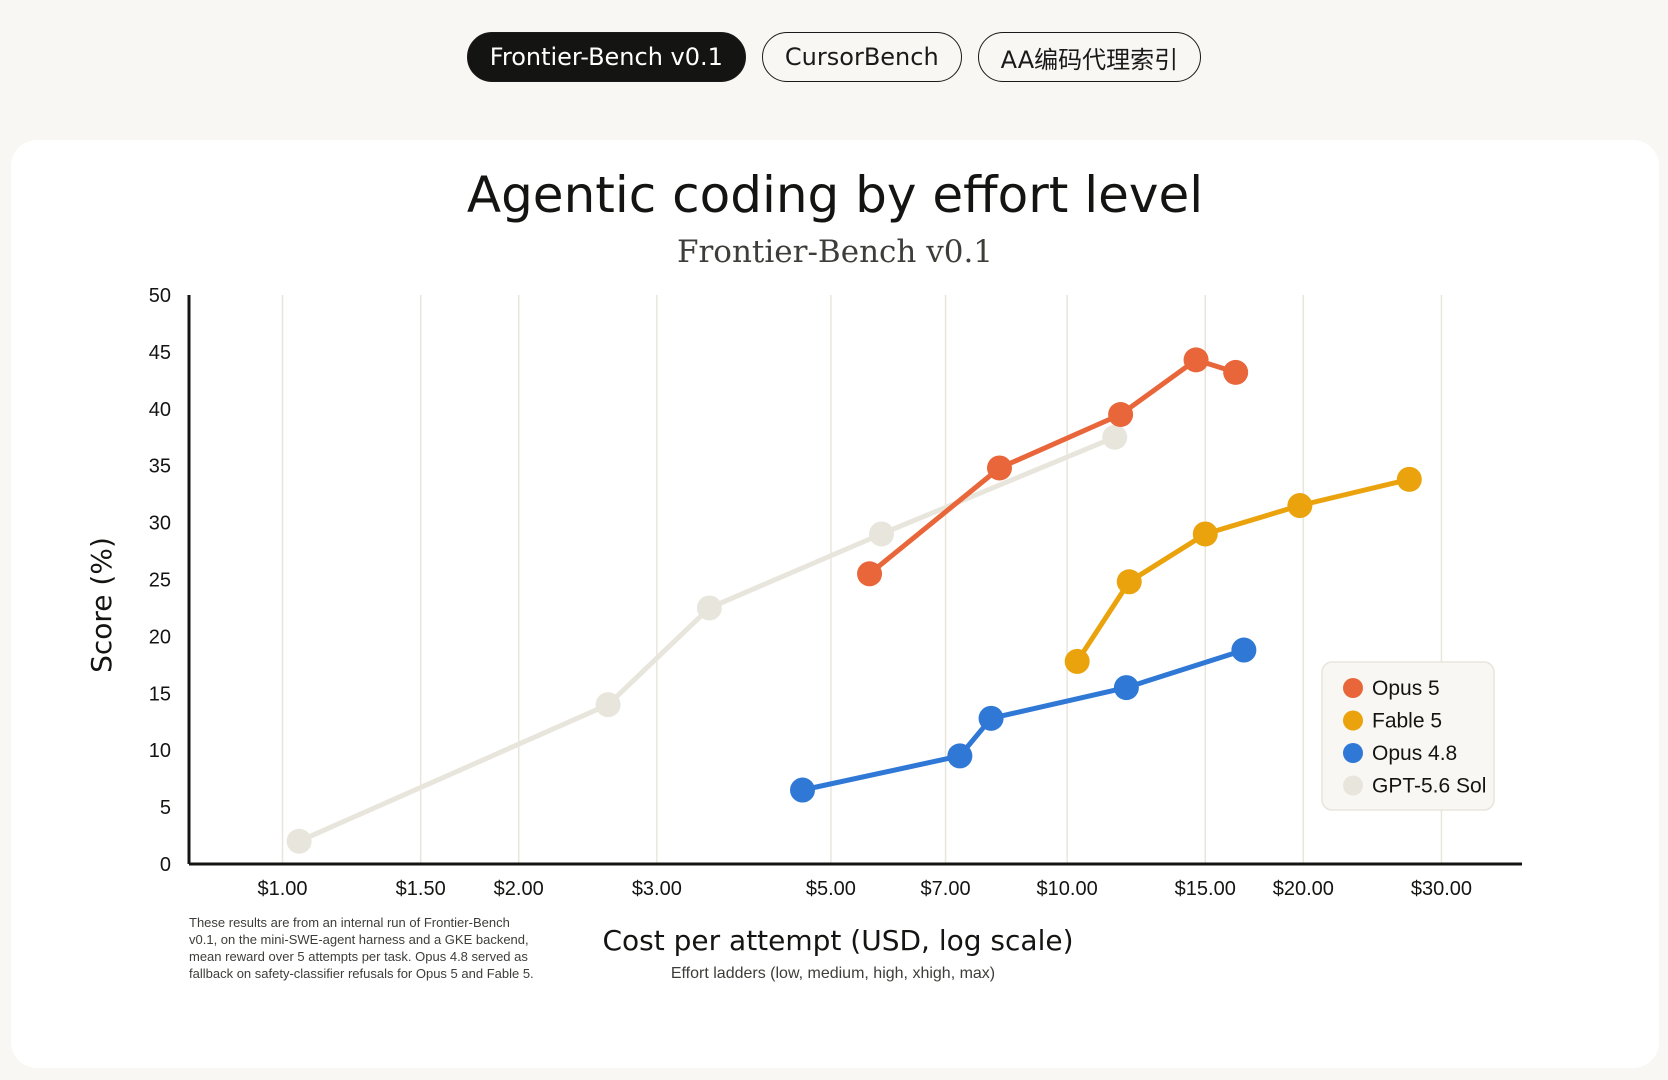 The height and width of the screenshot is (1080, 1668). I want to click on y-tick-label: 0, so click(165, 865).